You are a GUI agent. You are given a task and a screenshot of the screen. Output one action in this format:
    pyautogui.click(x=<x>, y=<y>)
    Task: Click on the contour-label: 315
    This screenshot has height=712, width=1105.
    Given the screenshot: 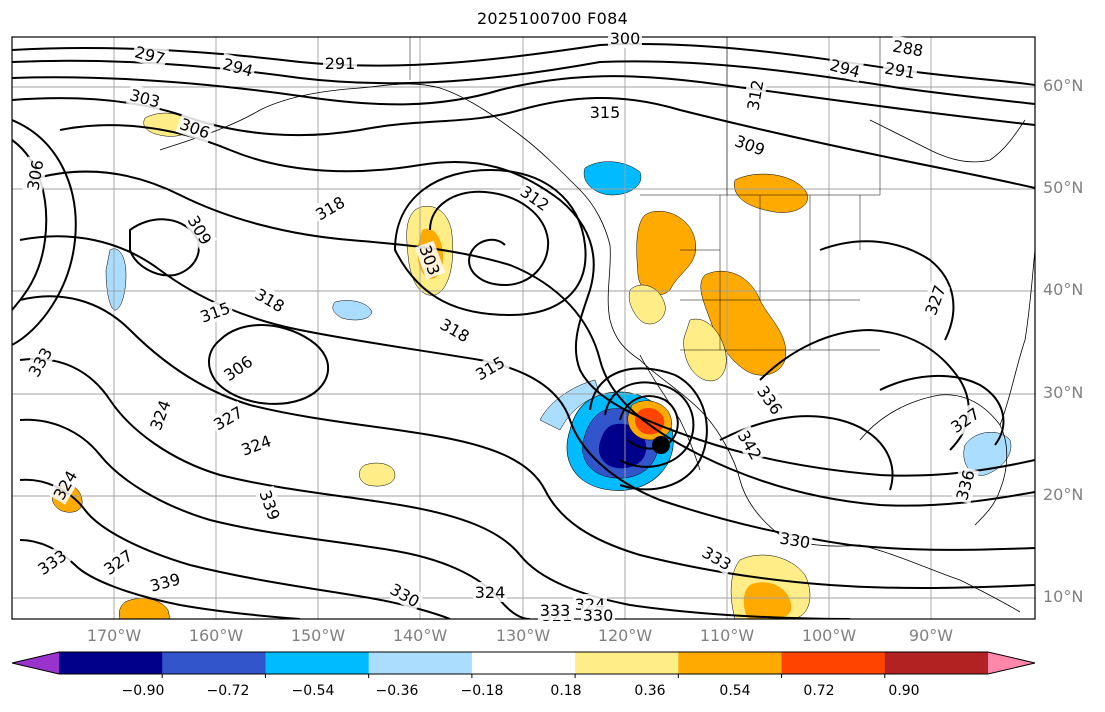 What is the action you would take?
    pyautogui.click(x=605, y=112)
    